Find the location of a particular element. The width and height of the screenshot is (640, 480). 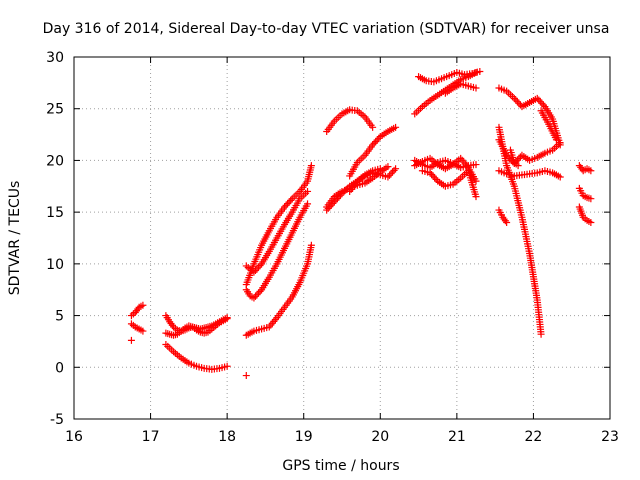

x-tick-label: 18 is located at coordinates (227, 437).